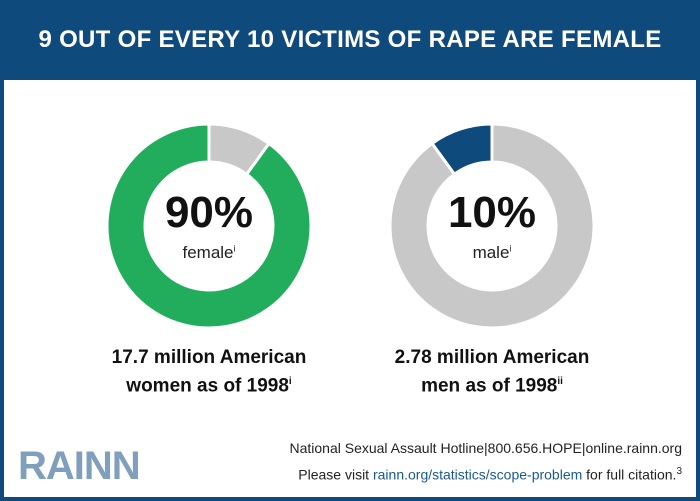 The height and width of the screenshot is (501, 700). I want to click on female-donut-svg, so click(209, 226).